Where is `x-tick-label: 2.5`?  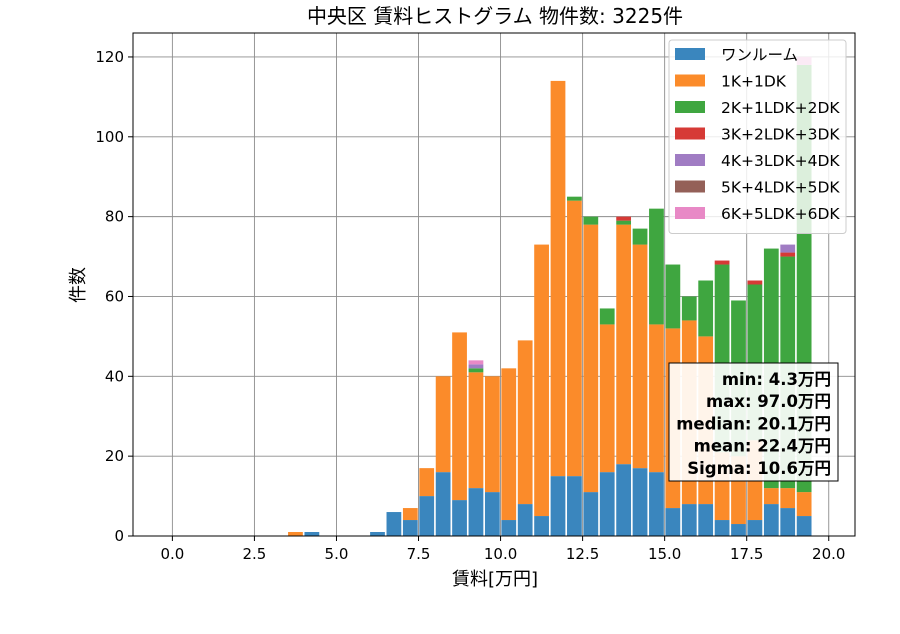
x-tick-label: 2.5 is located at coordinates (254, 554).